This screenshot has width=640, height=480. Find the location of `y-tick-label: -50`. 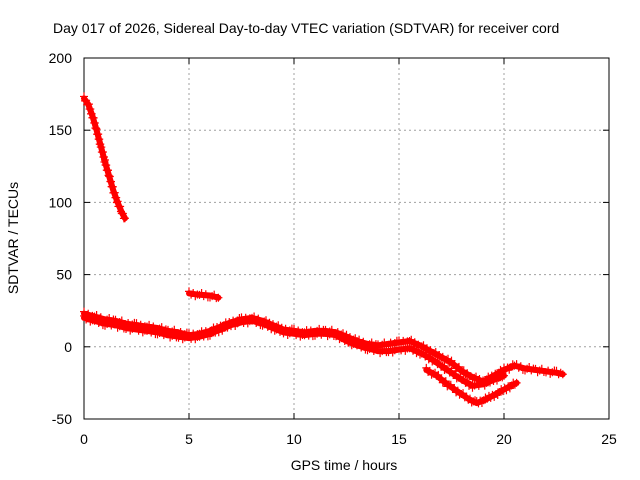

y-tick-label: -50 is located at coordinates (62, 419).